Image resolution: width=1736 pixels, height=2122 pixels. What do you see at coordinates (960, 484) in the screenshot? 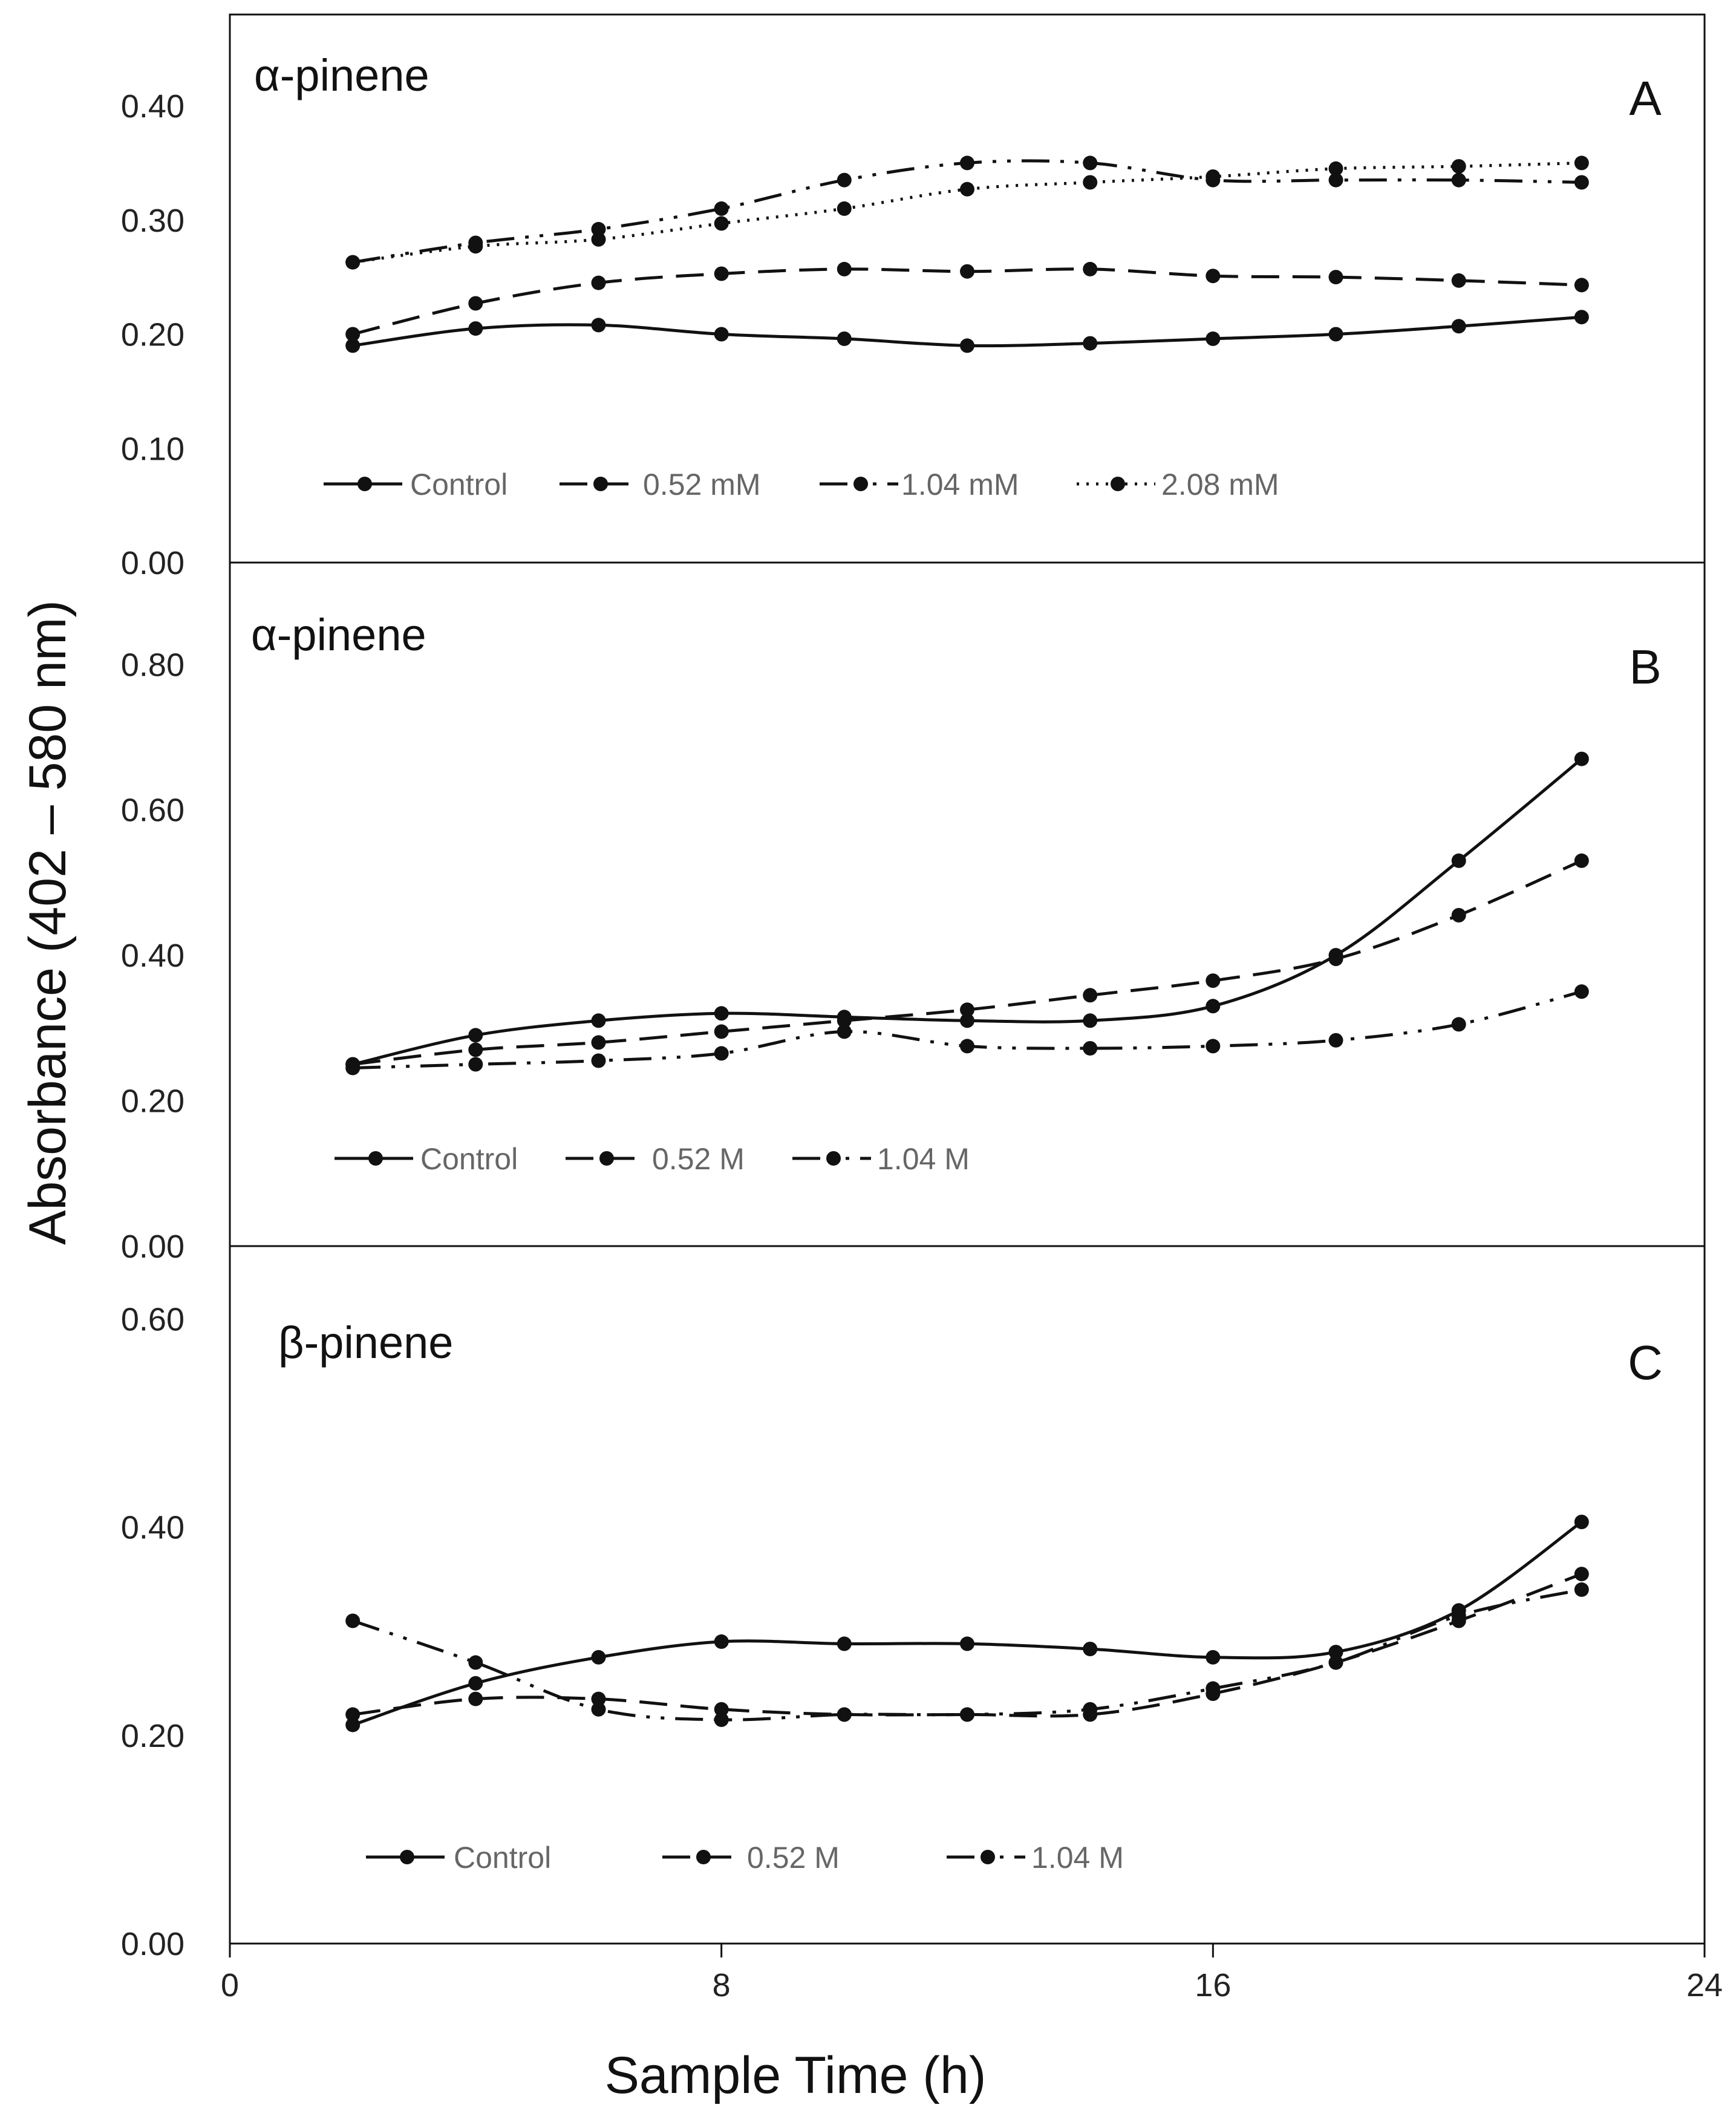
I see `legend-label: 1.04 mM` at bounding box center [960, 484].